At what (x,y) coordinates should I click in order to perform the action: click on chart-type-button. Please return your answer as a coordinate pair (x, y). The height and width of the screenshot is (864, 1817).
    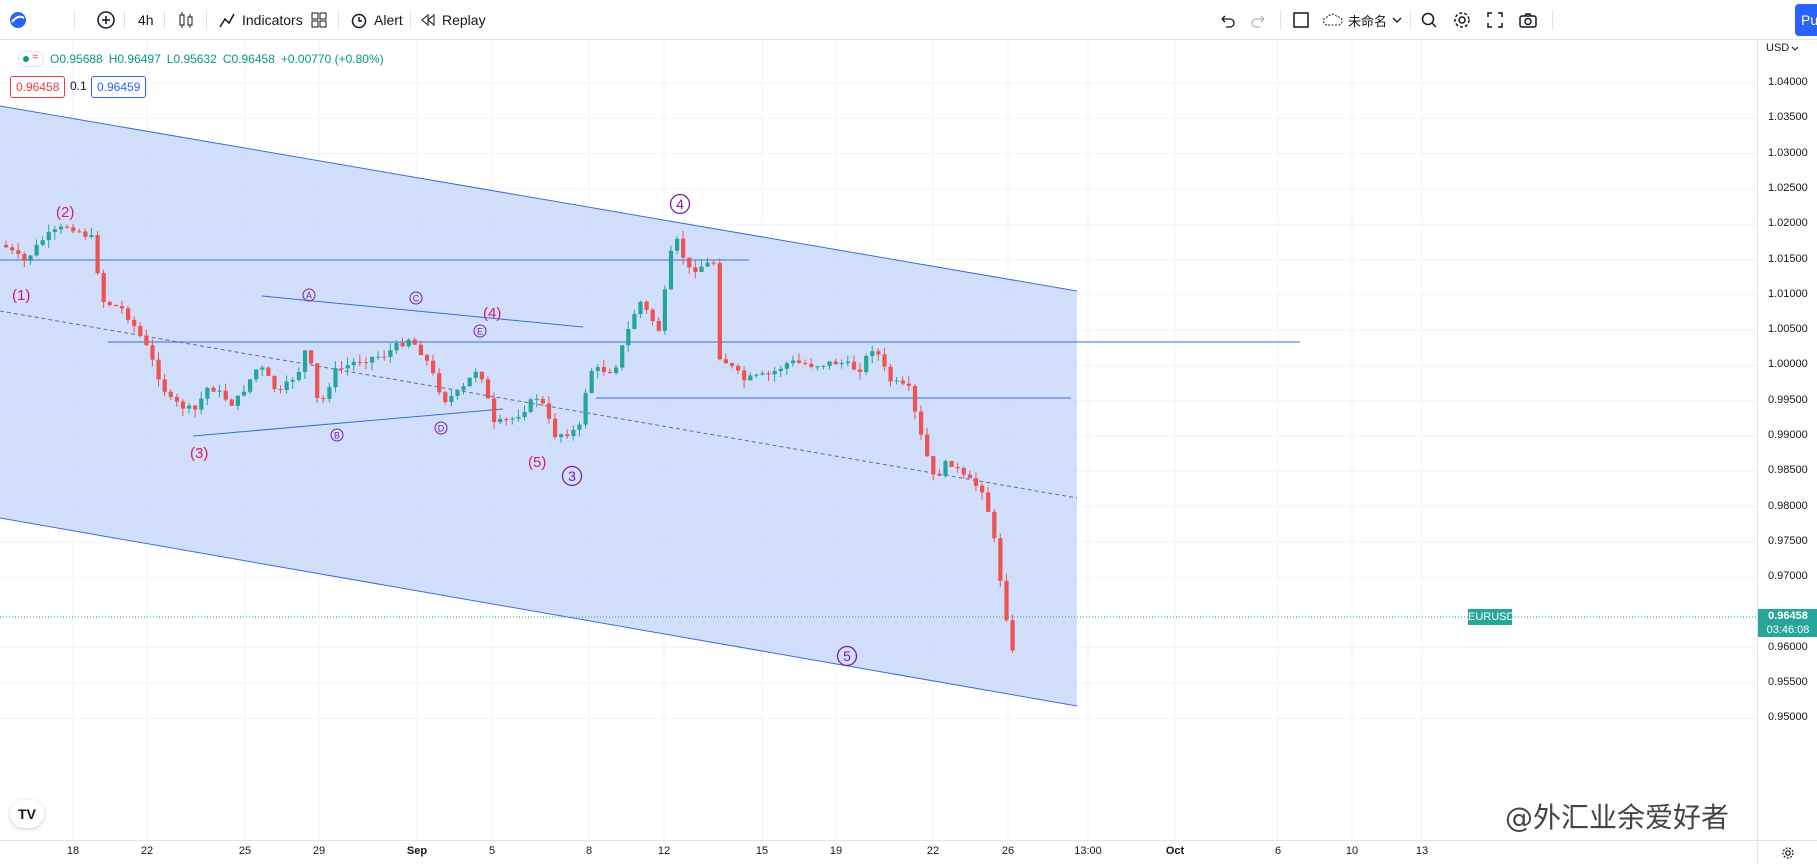
    Looking at the image, I should click on (186, 20).